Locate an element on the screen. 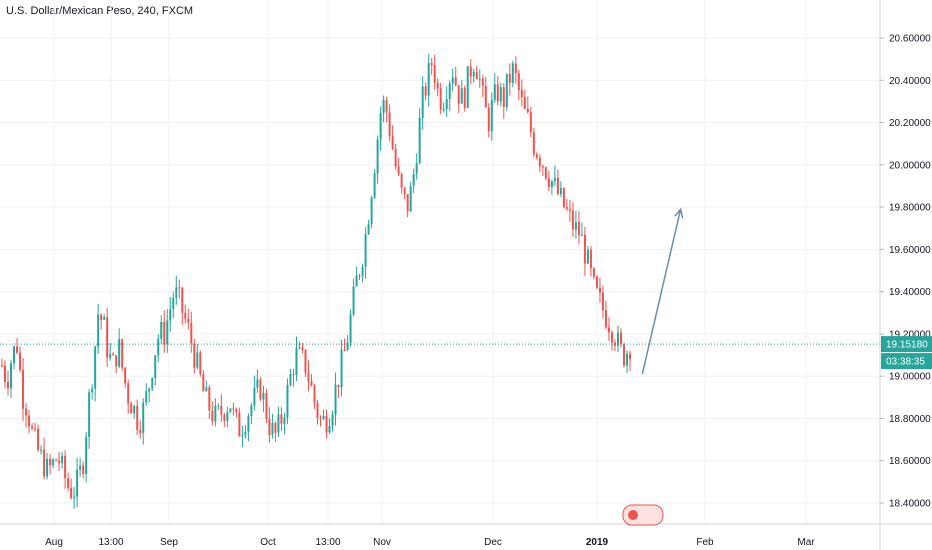  x-tick-label: Mar is located at coordinates (806, 542).